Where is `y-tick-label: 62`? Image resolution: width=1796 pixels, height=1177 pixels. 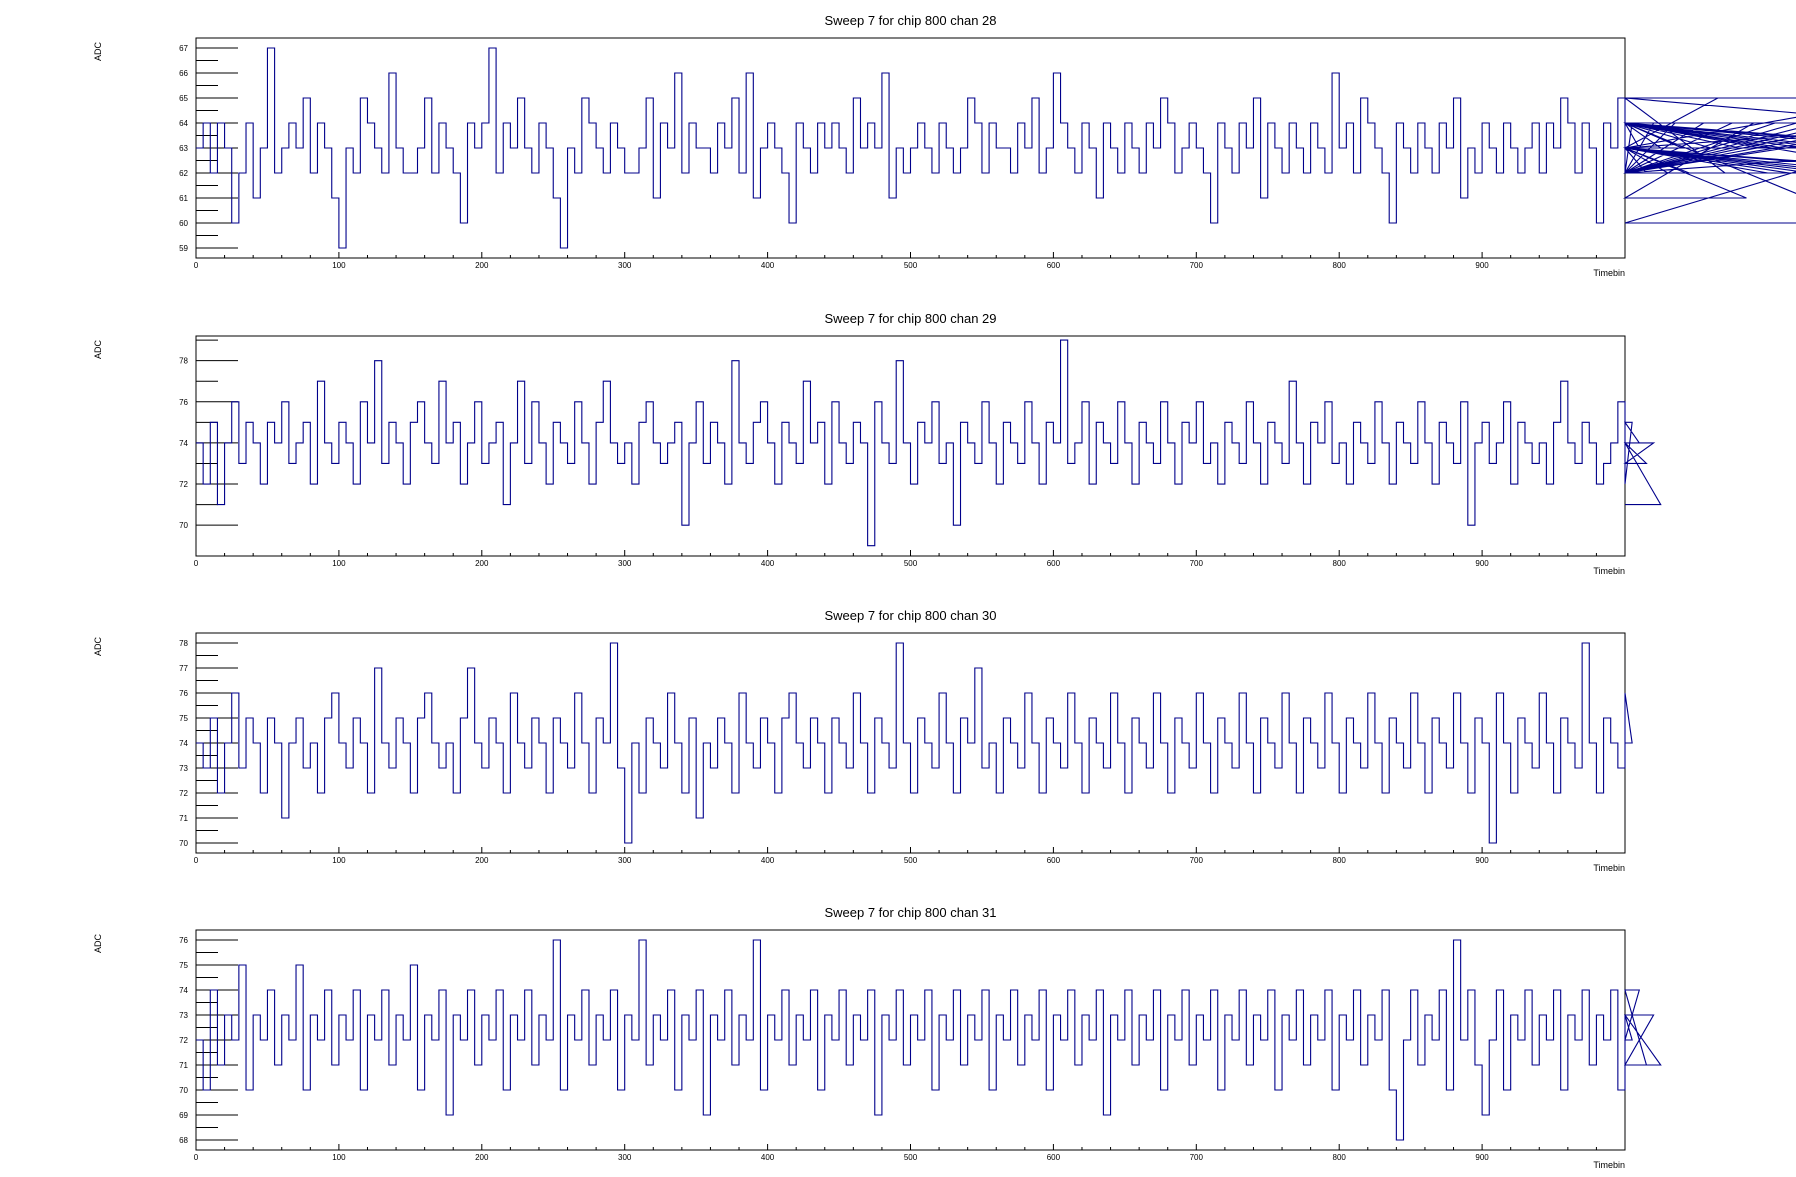 y-tick-label: 62 is located at coordinates (183, 173).